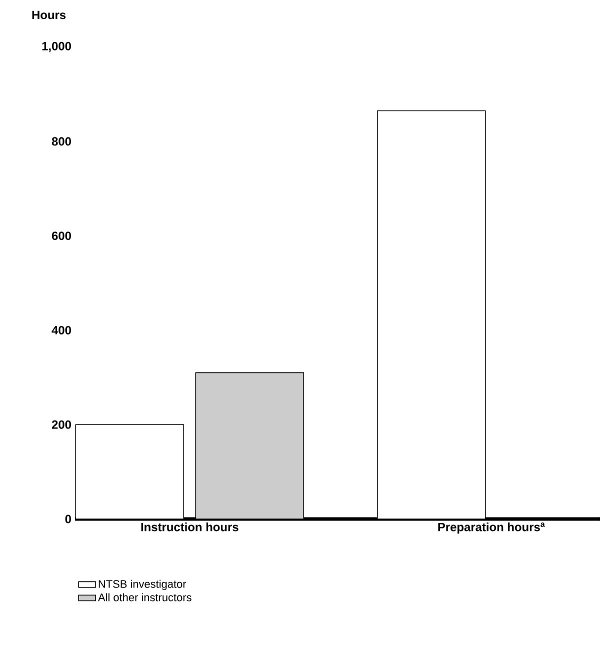  Describe the element at coordinates (145, 597) in the screenshot. I see `legend-label: All other instructors` at that location.